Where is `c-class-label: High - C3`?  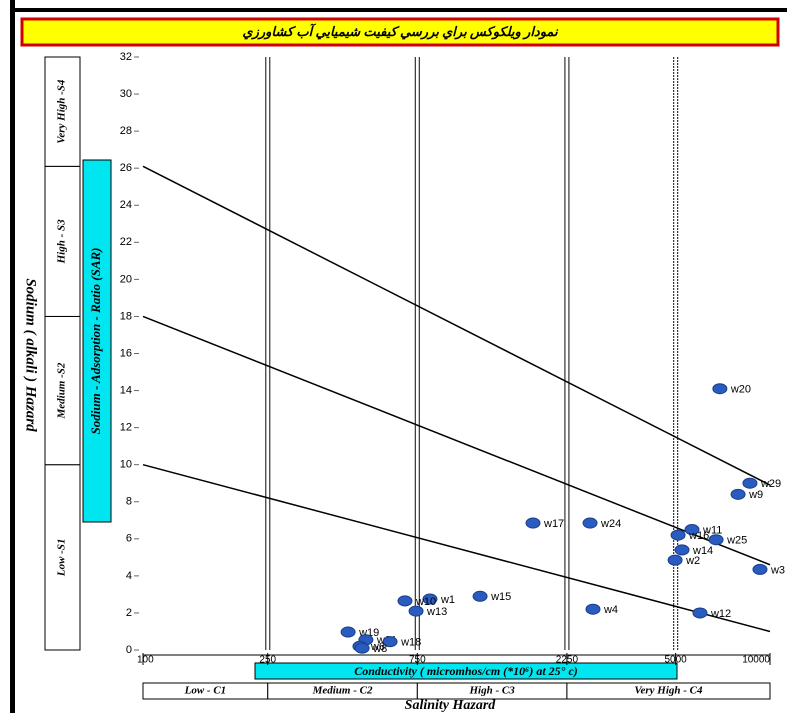 c-class-label: High - C3 is located at coordinates (492, 691).